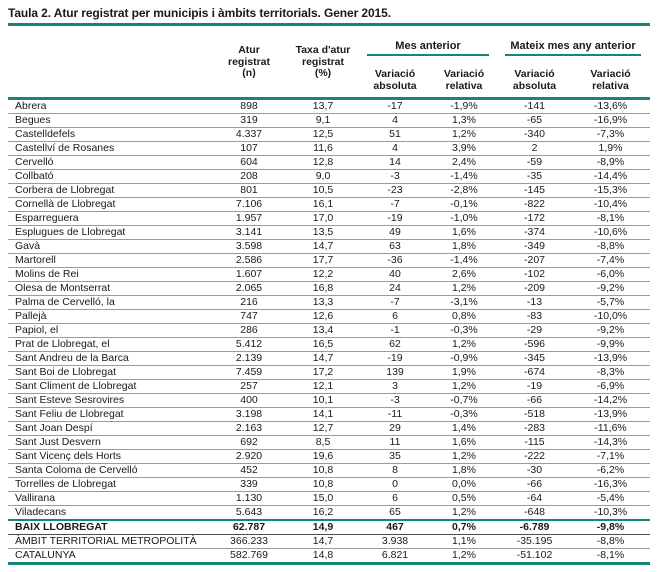  Describe the element at coordinates (249, 541) in the screenshot. I see `value-cell: 366.233` at that location.